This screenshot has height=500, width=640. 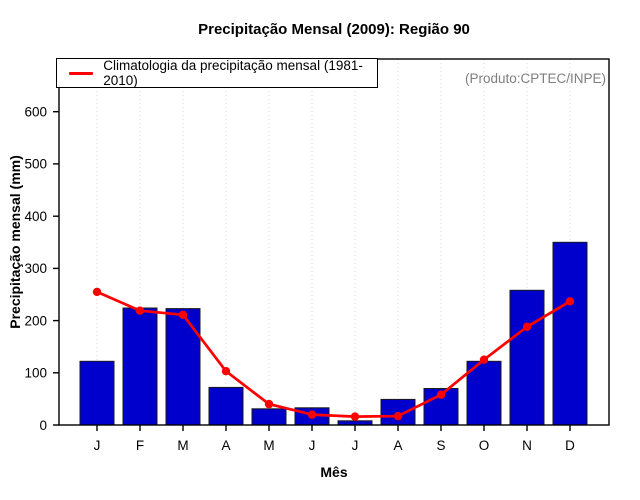 What do you see at coordinates (35, 373) in the screenshot?
I see `y-tick-label: 100` at bounding box center [35, 373].